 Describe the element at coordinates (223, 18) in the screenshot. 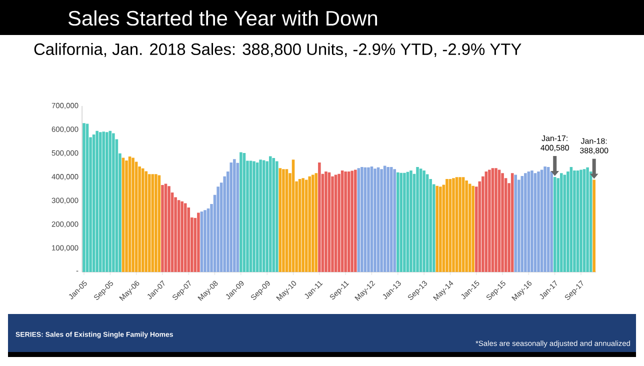

I see `chart-title: Sales Started the Year with Down` at that location.